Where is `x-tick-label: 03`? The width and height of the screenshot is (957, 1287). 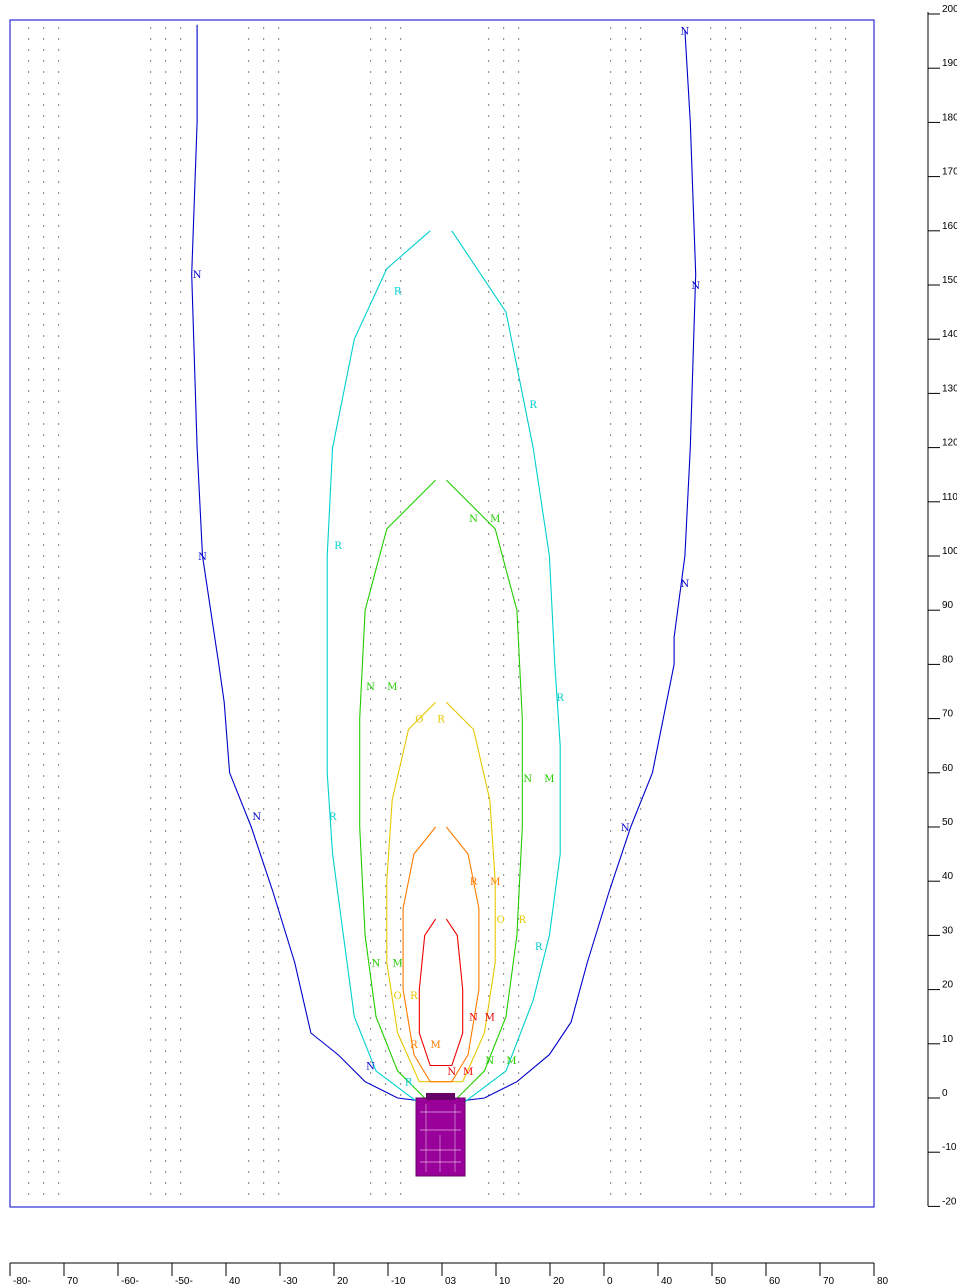 x-tick-label: 03 is located at coordinates (451, 1281).